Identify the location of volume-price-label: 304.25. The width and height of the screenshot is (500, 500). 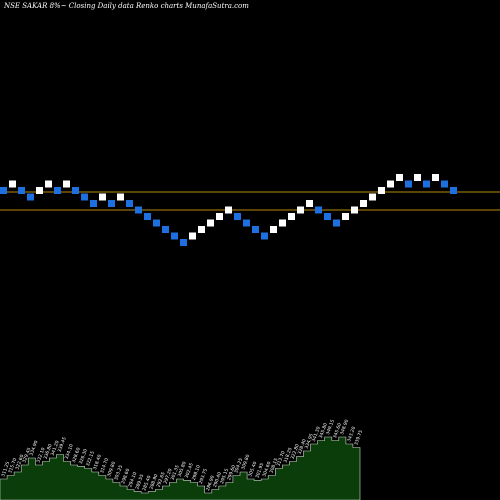
(238, 465).